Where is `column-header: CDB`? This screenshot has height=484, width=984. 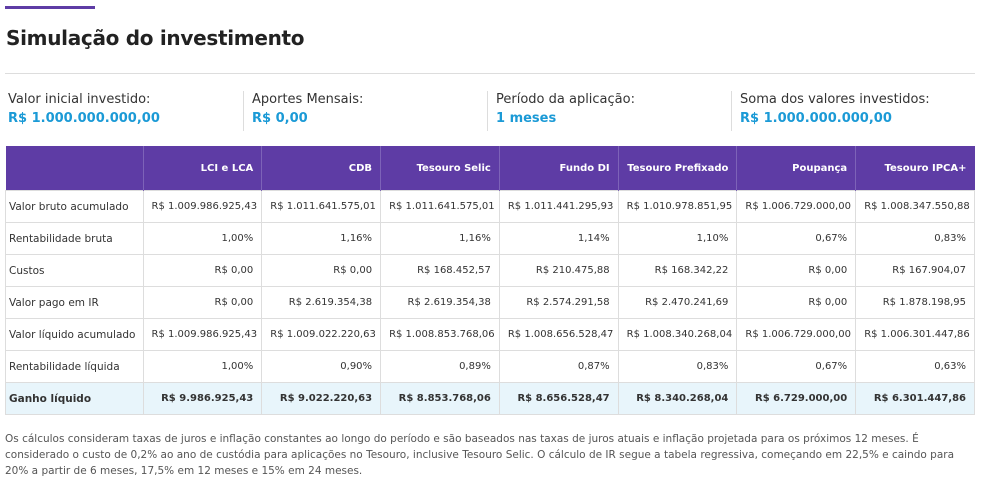
column-header: CDB is located at coordinates (321, 168).